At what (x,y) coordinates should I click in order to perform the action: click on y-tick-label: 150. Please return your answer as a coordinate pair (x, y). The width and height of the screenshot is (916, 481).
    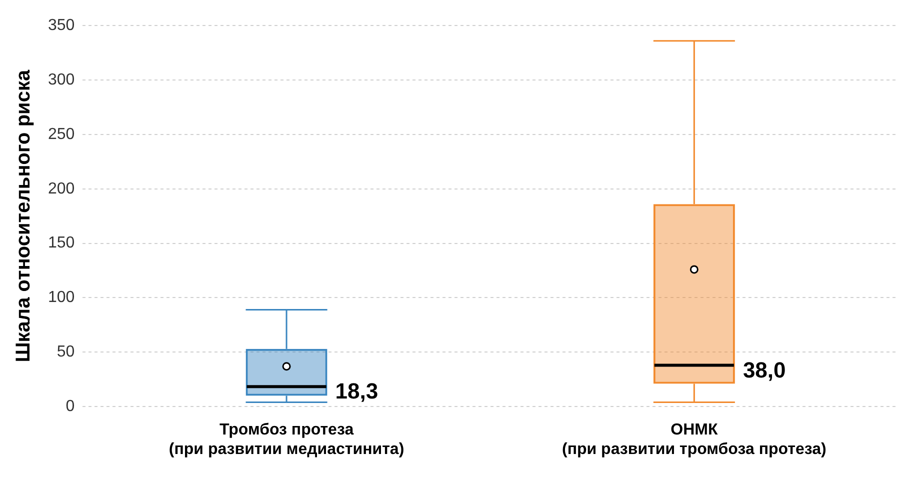
    Looking at the image, I should click on (61, 243).